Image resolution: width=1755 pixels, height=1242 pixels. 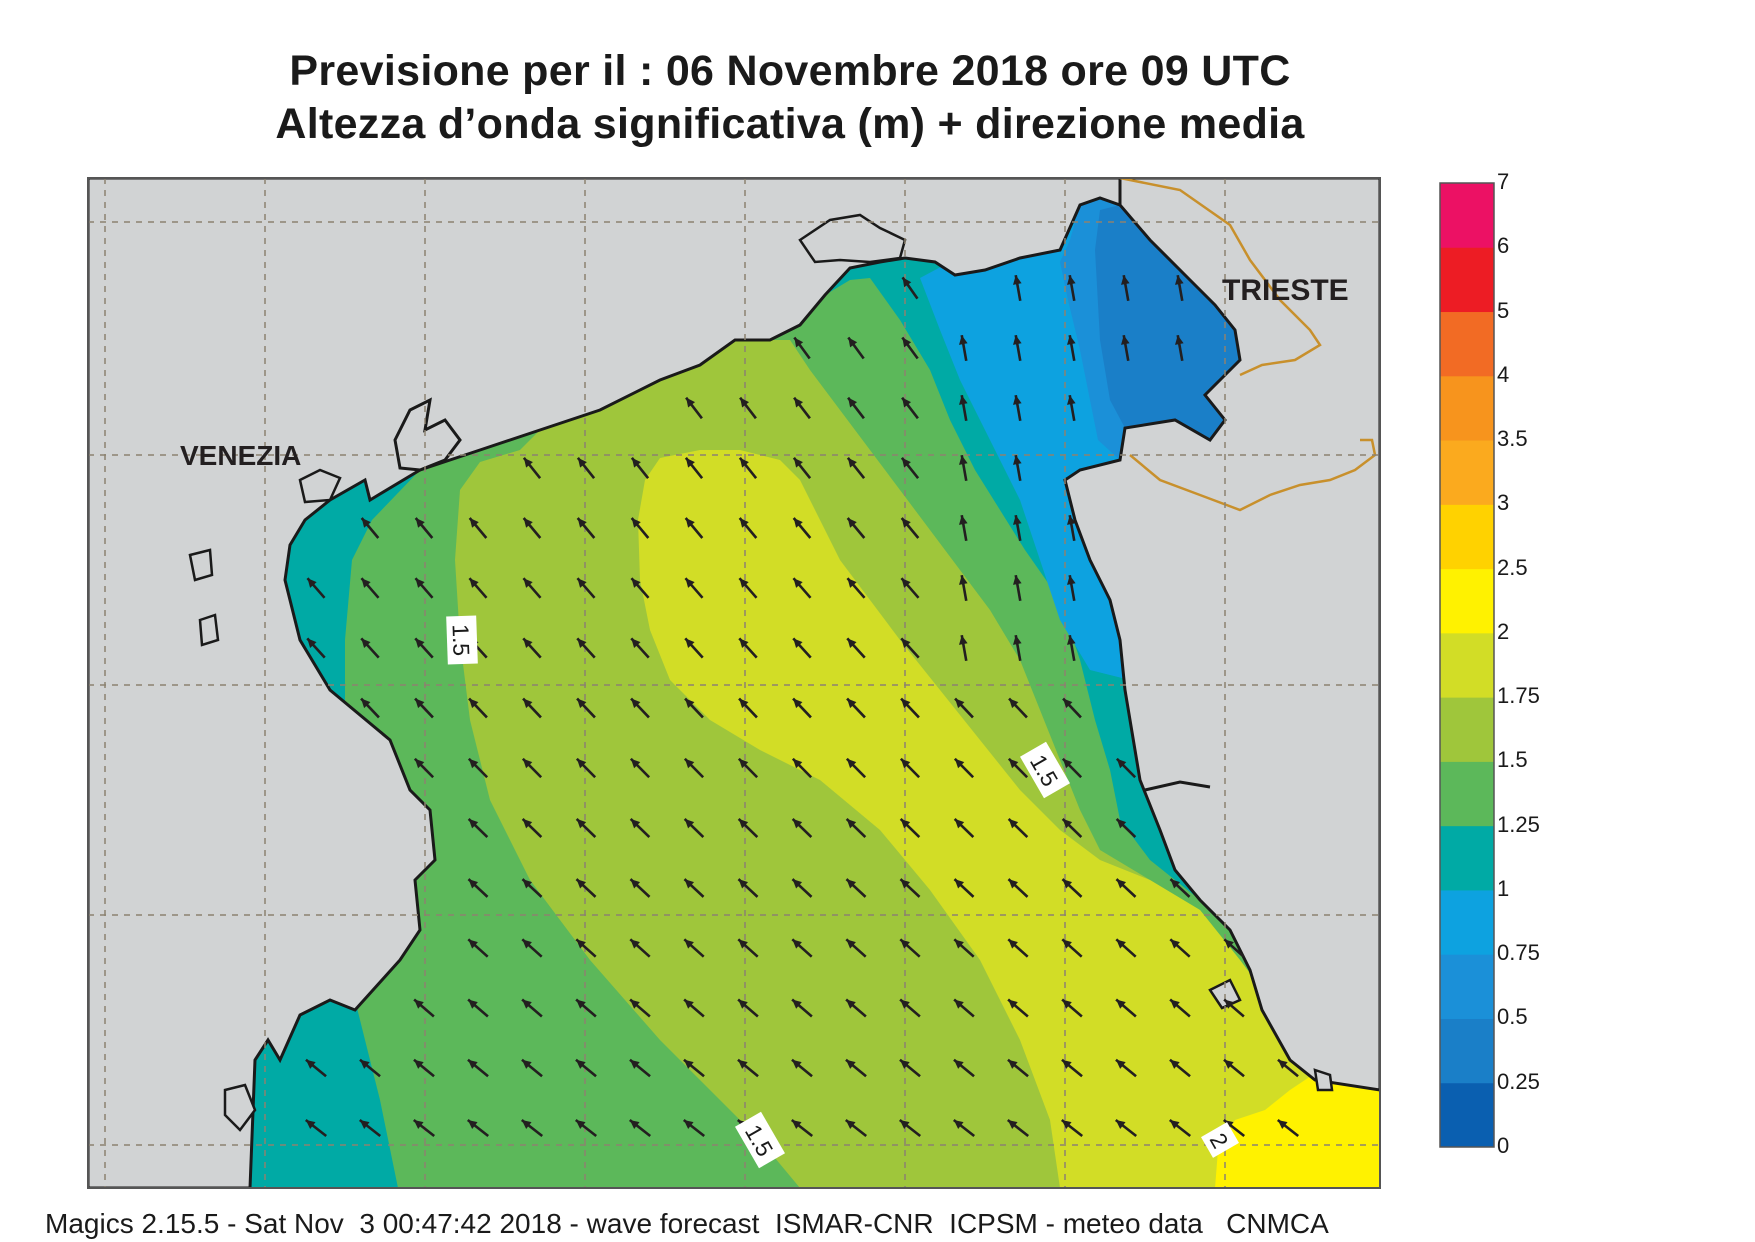 I want to click on colorbar-tick-label: 2.5, so click(x=1512, y=567).